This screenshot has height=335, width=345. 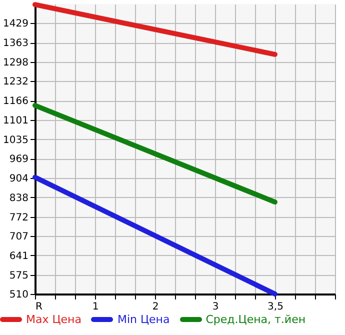 What do you see at coordinates (18, 236) in the screenshot?
I see `y-tick-label: 707` at bounding box center [18, 236].